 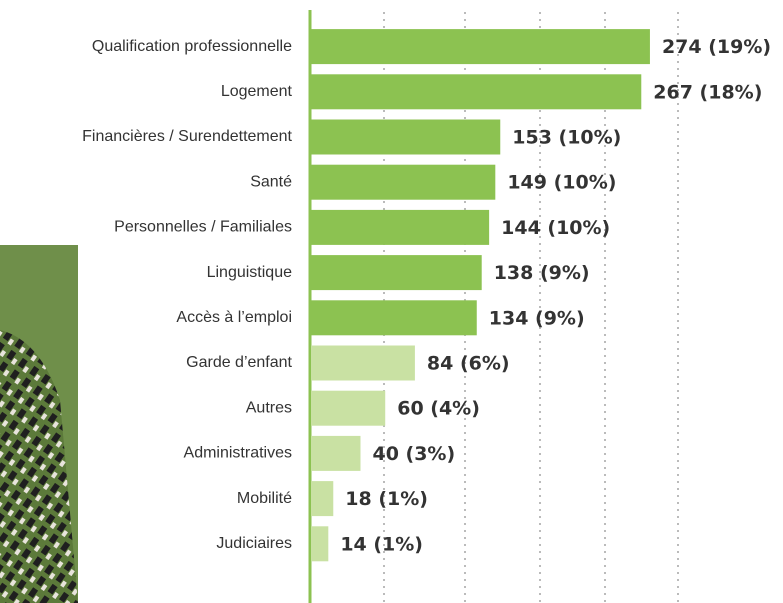 What do you see at coordinates (555, 228) in the screenshot?
I see `value-label: 144 (10%)` at bounding box center [555, 228].